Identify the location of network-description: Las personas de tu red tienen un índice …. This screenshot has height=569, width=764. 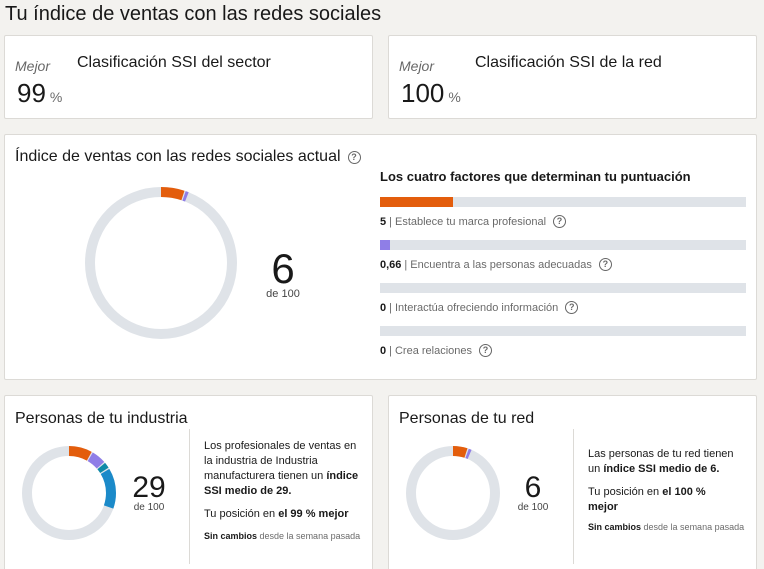
(668, 462).